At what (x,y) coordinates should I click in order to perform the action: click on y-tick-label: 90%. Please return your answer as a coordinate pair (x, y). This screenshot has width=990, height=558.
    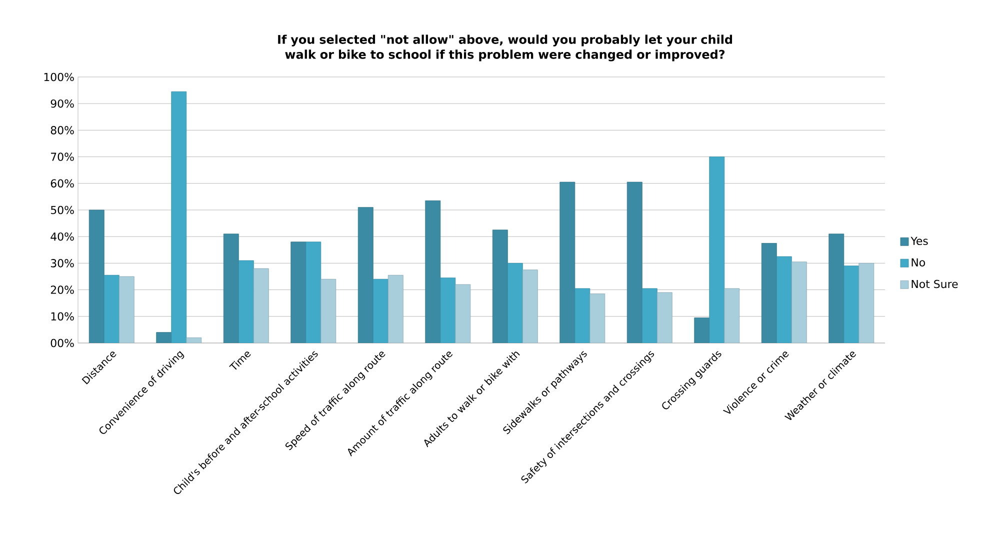
    Looking at the image, I should click on (62, 103).